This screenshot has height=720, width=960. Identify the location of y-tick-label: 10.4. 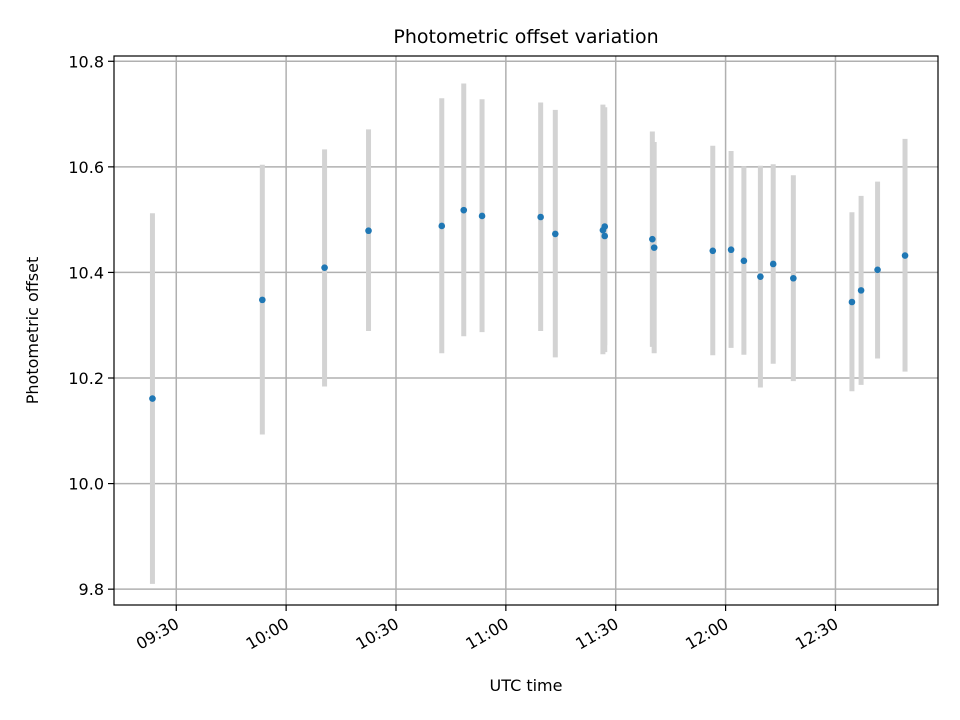
(86, 272).